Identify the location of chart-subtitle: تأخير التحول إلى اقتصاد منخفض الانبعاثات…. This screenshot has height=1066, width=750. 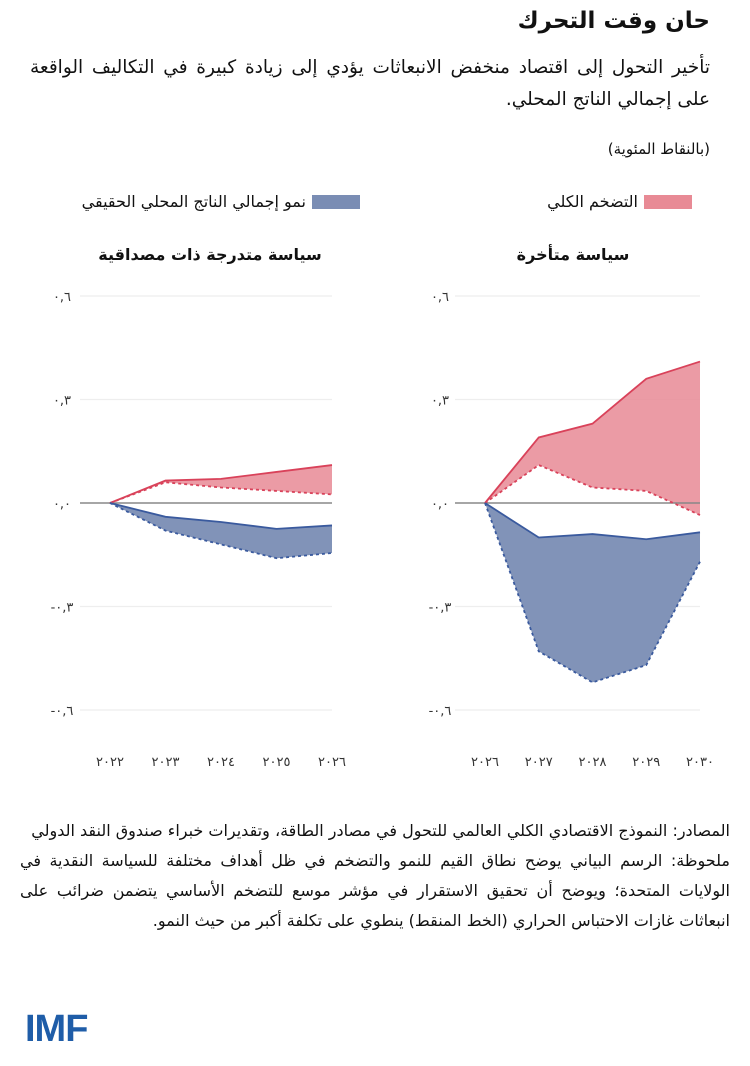
(370, 83).